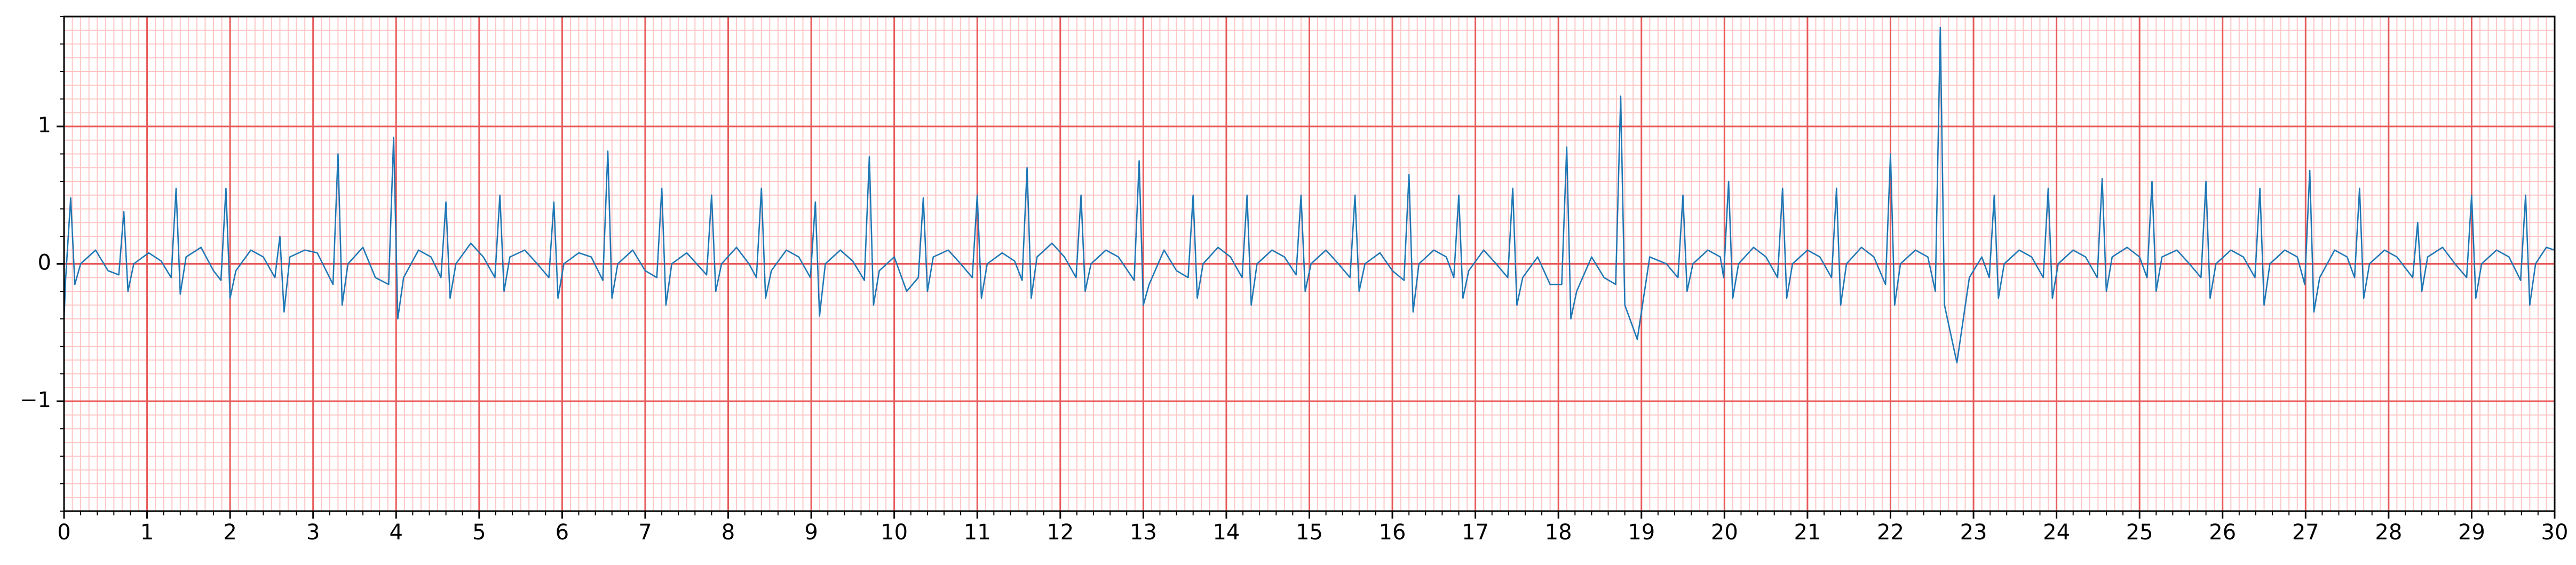 Image resolution: width=2576 pixels, height=565 pixels. What do you see at coordinates (2305, 533) in the screenshot?
I see `x-tick-label: 27` at bounding box center [2305, 533].